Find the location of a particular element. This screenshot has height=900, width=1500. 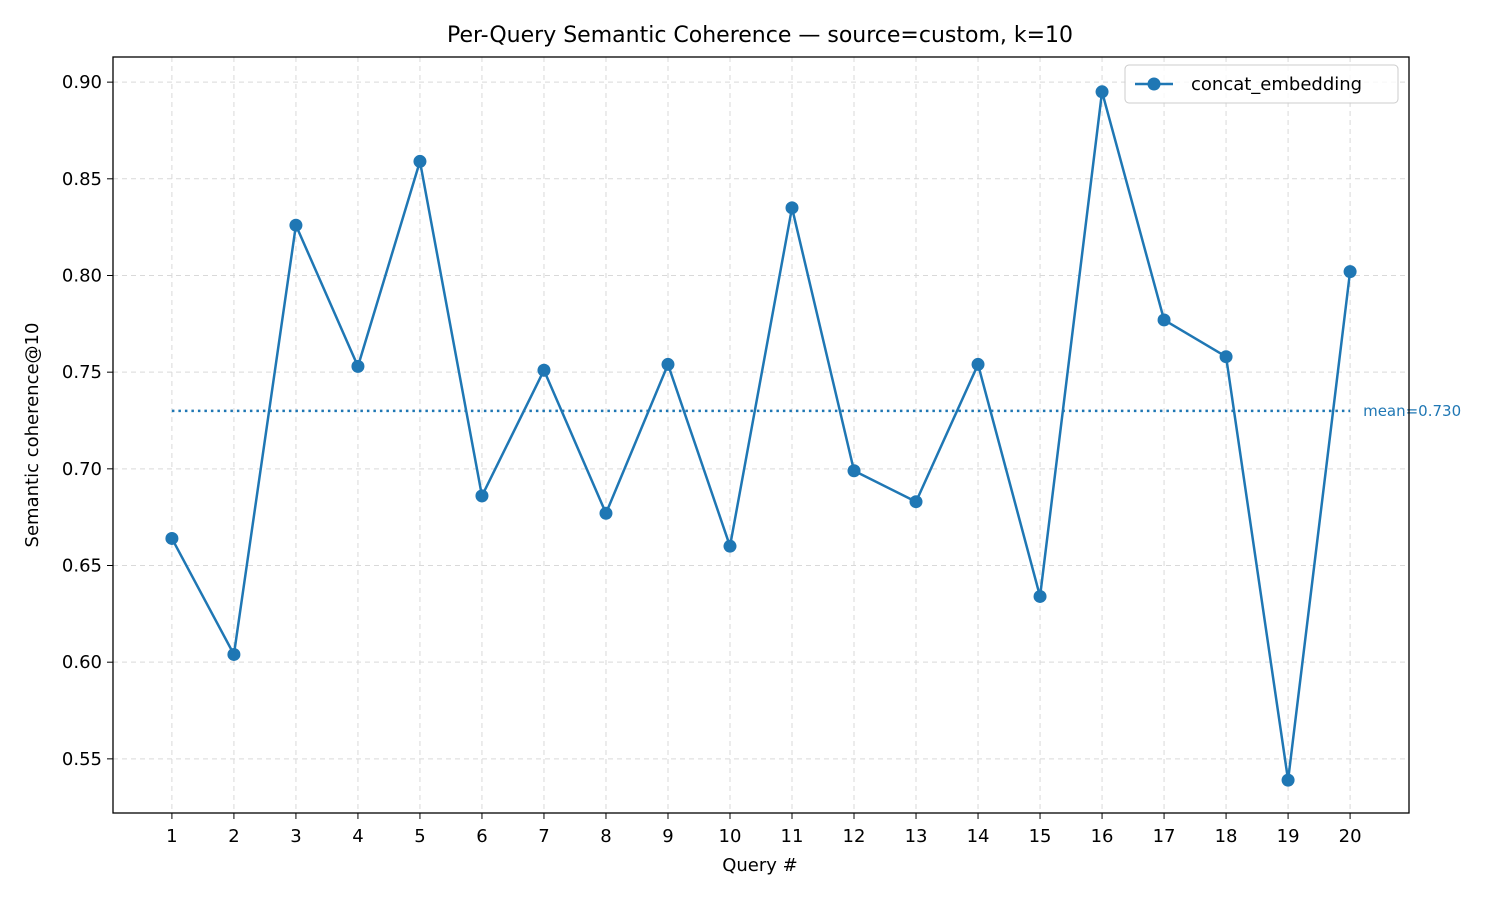

x-tick-label: 19 is located at coordinates (1288, 836).